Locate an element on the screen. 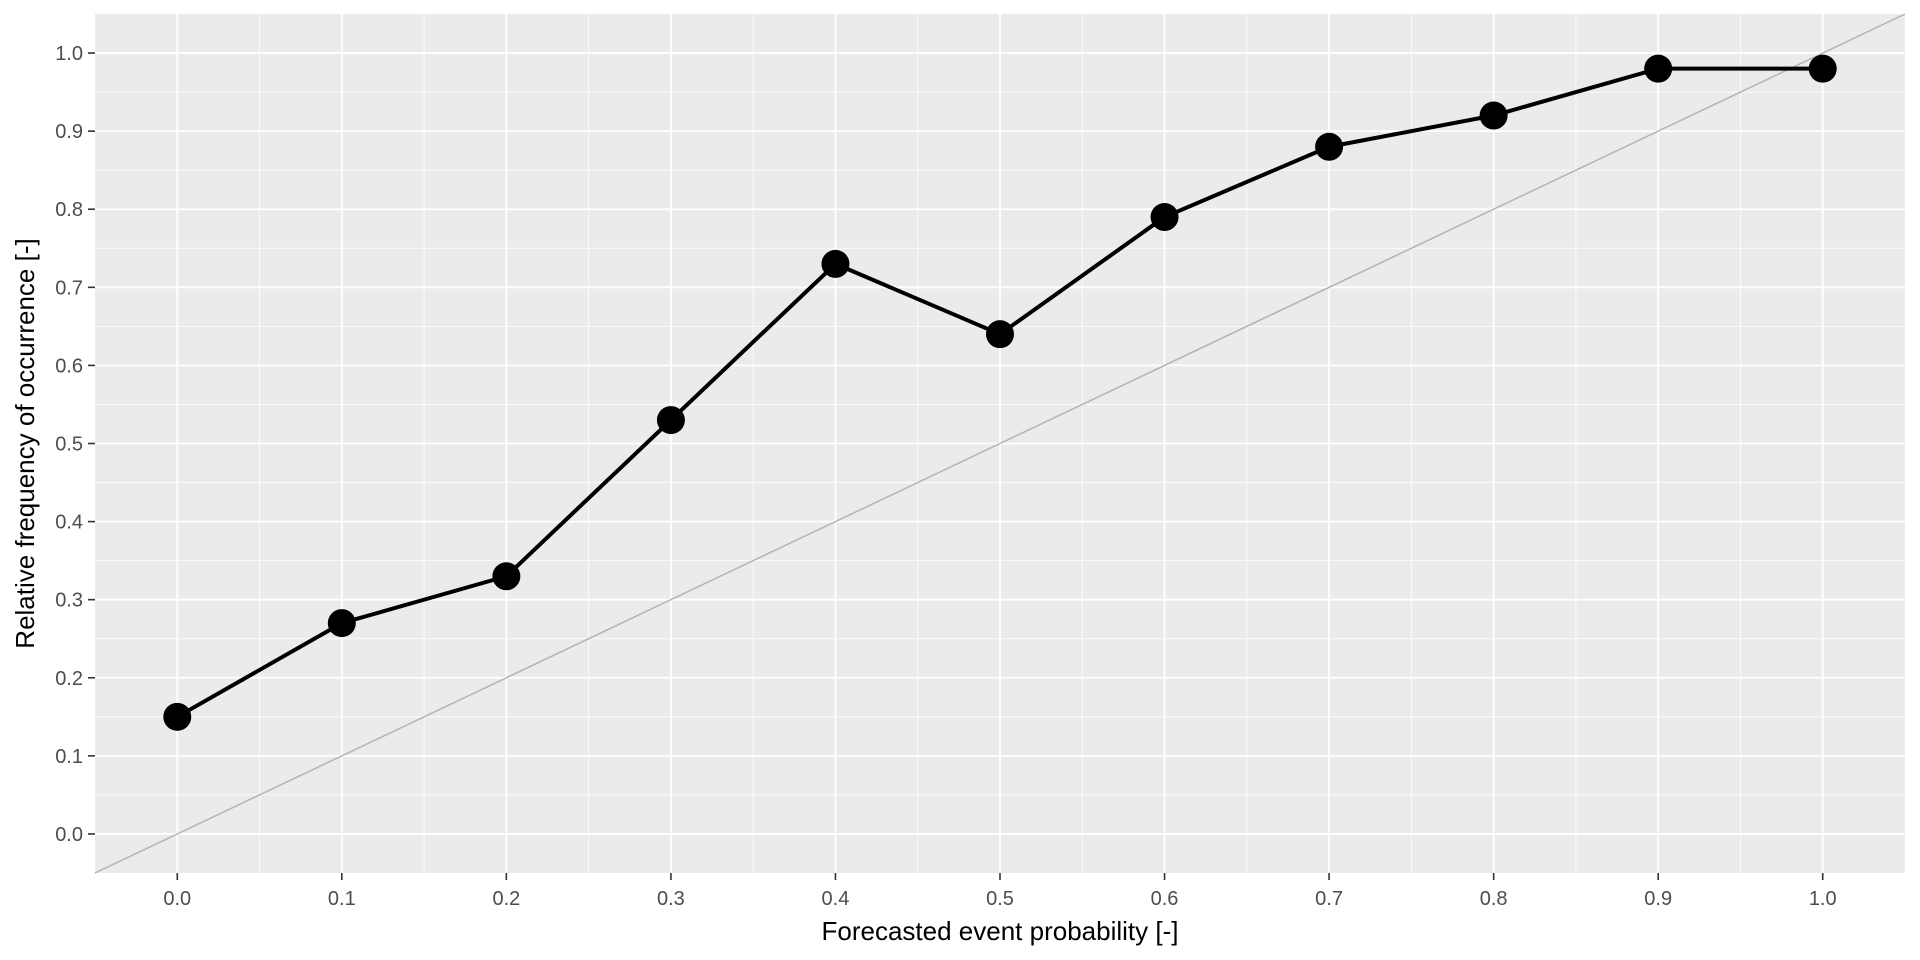 The width and height of the screenshot is (1920, 960). y-tick-label: 0.2 is located at coordinates (69, 679).